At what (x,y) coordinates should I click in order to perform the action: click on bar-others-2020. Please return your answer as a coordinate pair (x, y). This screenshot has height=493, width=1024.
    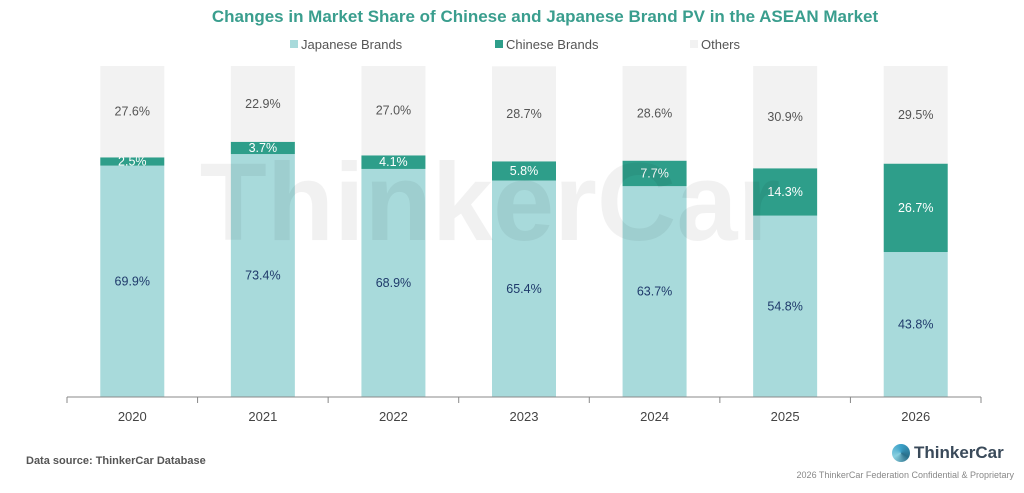
    Looking at the image, I should click on (132, 112).